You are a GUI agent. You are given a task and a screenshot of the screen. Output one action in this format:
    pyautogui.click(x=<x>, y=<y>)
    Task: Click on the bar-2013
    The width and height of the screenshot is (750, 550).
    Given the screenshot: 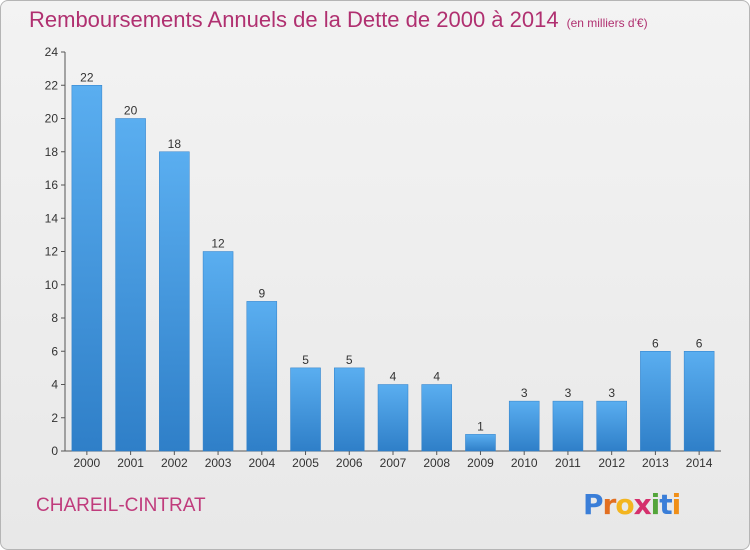 What is the action you would take?
    pyautogui.click(x=655, y=401)
    